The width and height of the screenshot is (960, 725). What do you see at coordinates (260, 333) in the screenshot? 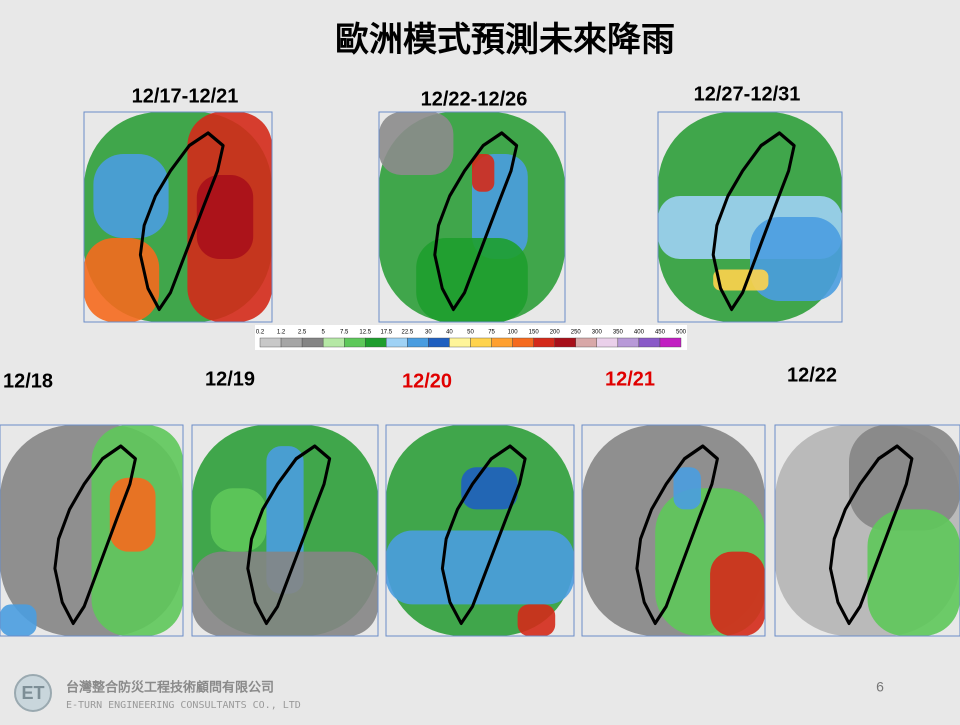
I see `colorbar-tick-label: 0.2` at bounding box center [260, 333].